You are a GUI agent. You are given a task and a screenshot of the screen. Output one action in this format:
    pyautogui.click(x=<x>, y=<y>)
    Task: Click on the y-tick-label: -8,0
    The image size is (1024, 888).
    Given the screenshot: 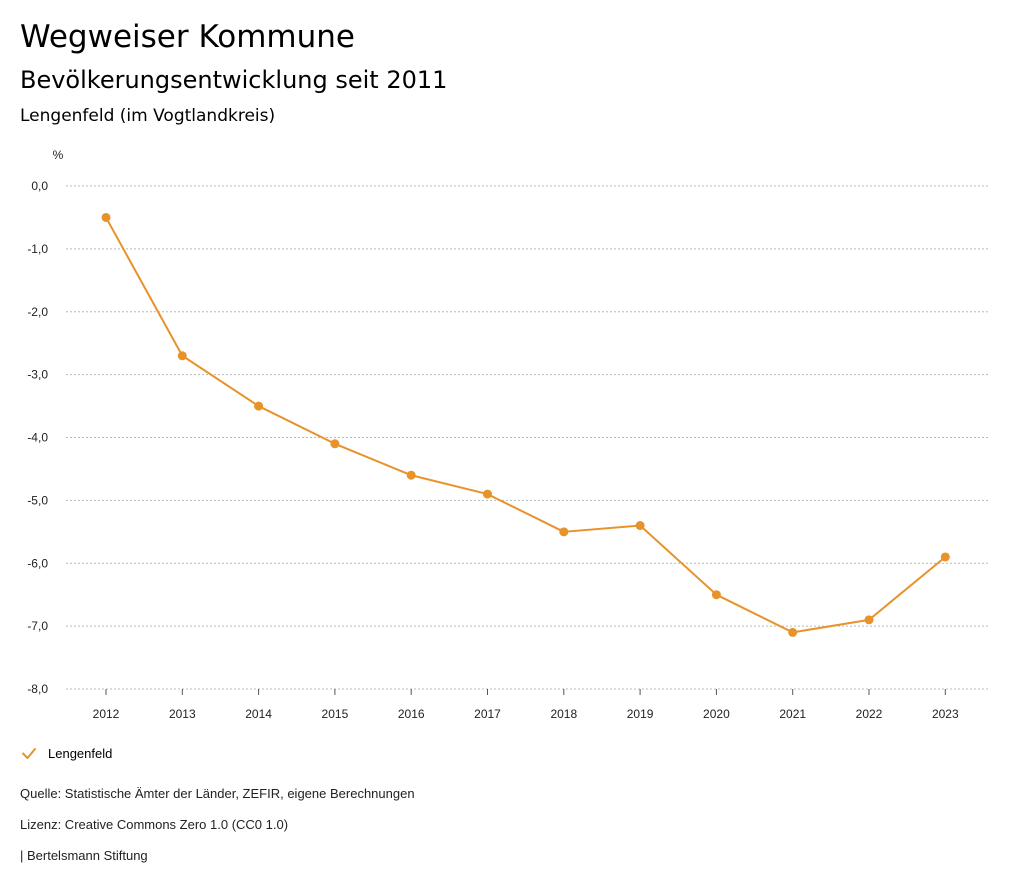 What is the action you would take?
    pyautogui.click(x=37, y=689)
    